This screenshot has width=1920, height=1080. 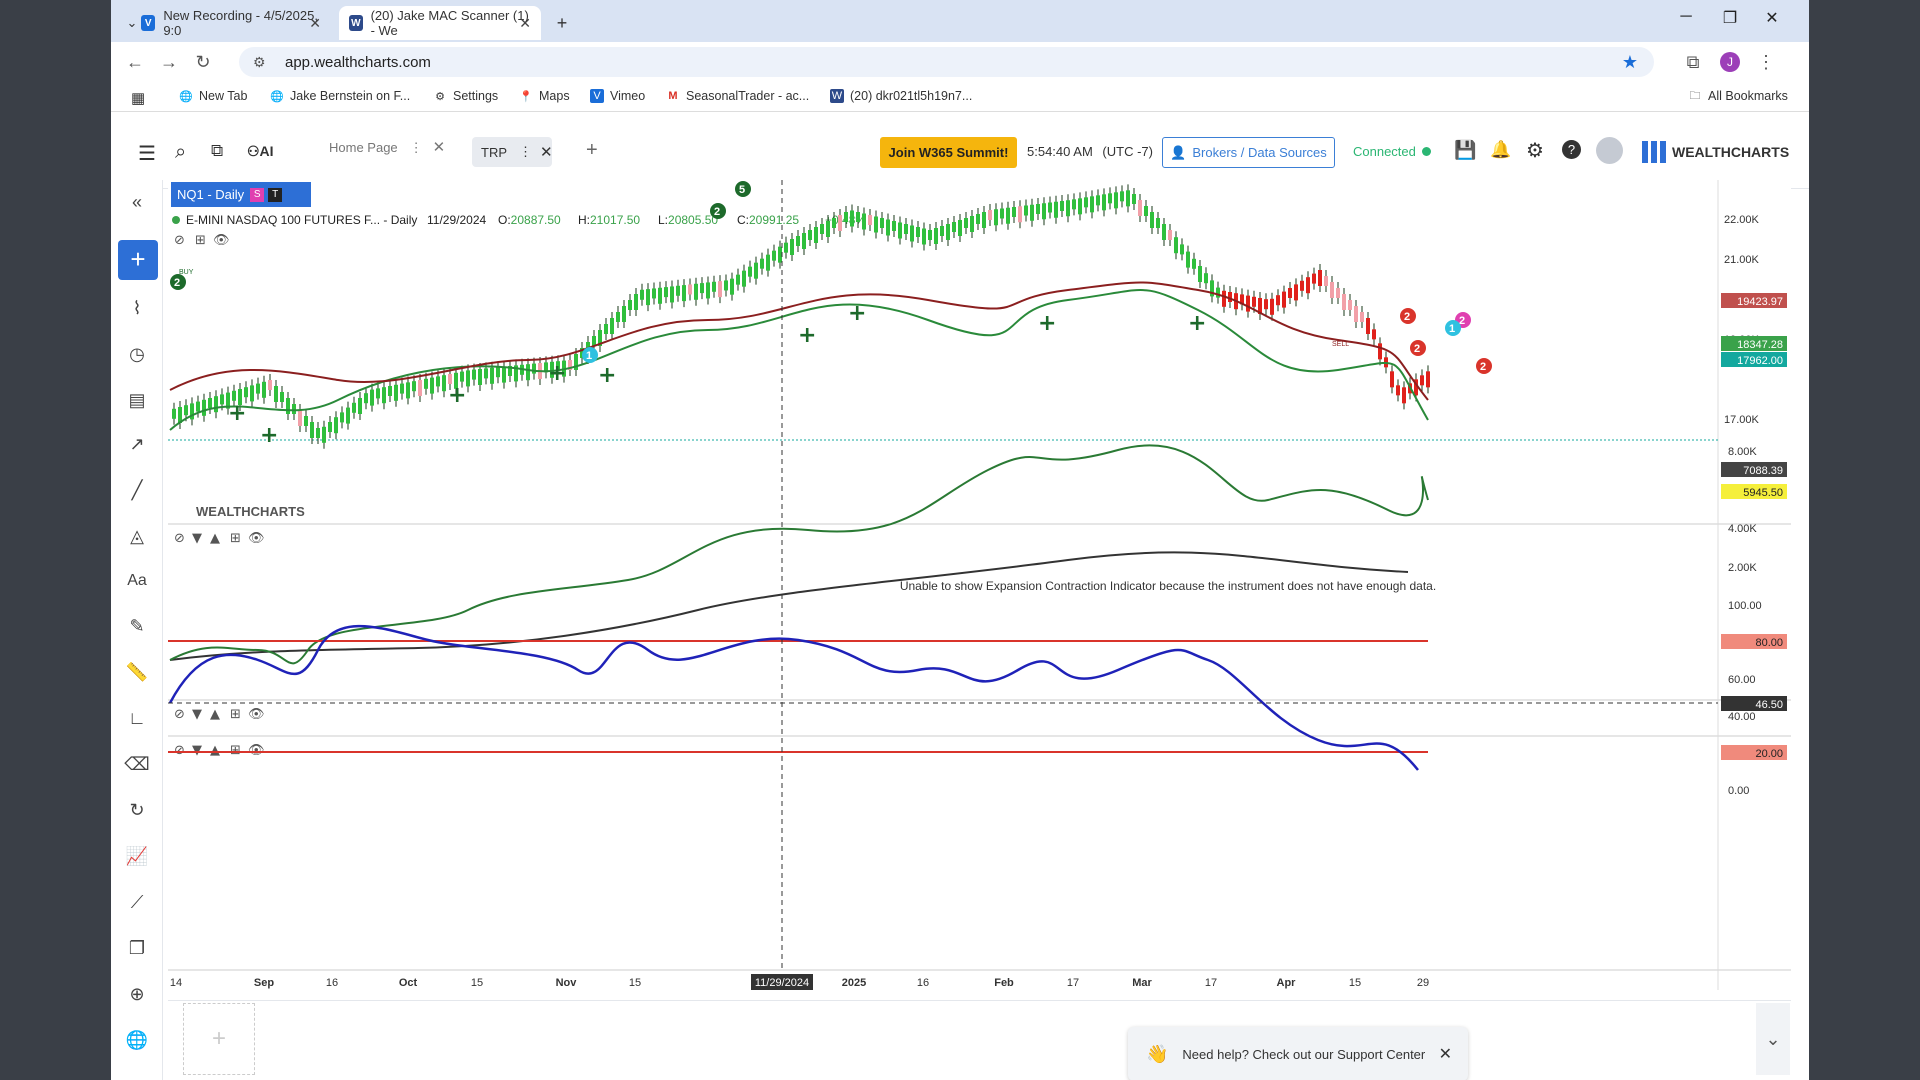 I want to click on calendar-icon: ▤, so click(x=137, y=400).